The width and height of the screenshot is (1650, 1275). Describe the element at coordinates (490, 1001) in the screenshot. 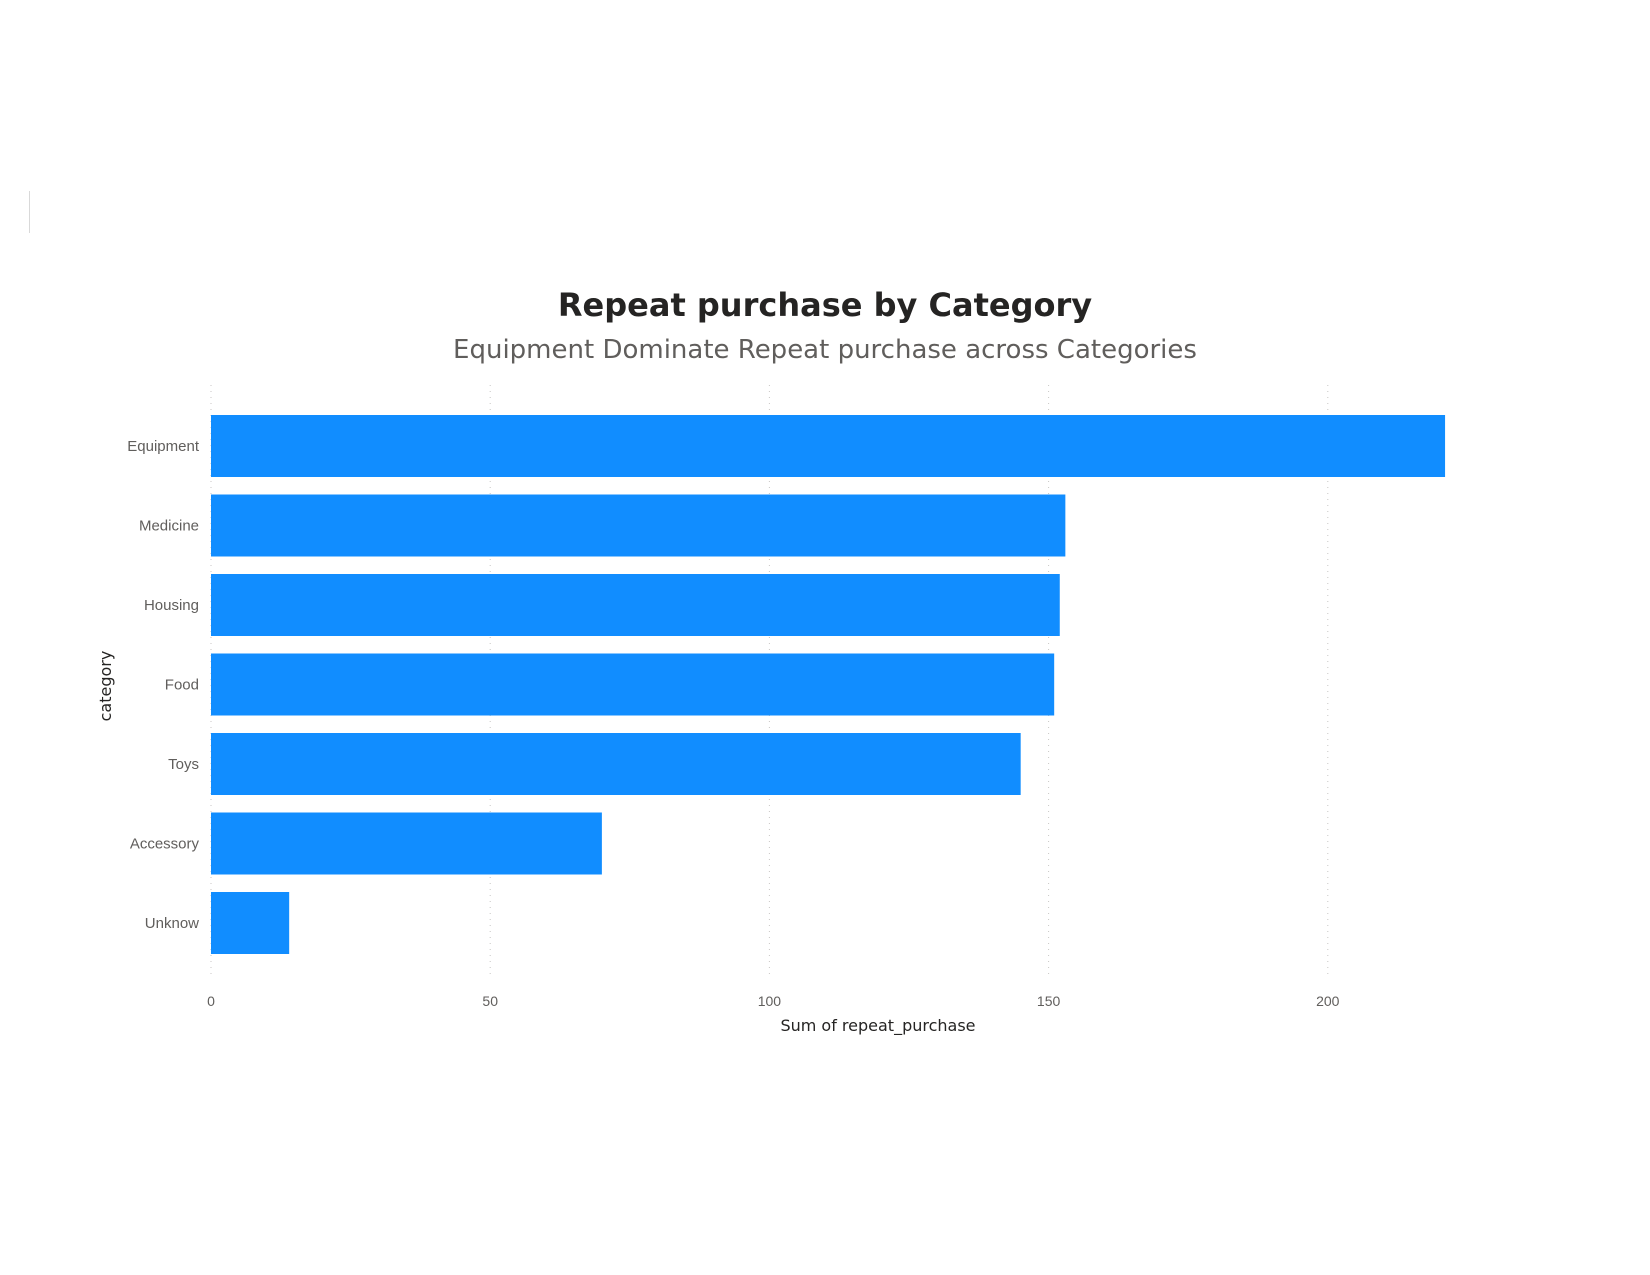

I see `x-tick-label: 50` at that location.